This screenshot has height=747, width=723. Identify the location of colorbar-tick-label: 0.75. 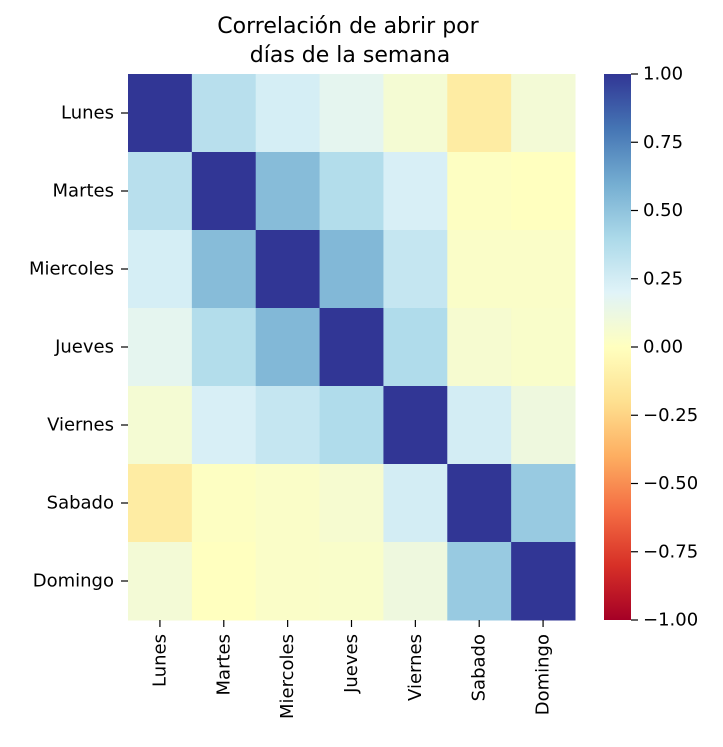
(663, 142).